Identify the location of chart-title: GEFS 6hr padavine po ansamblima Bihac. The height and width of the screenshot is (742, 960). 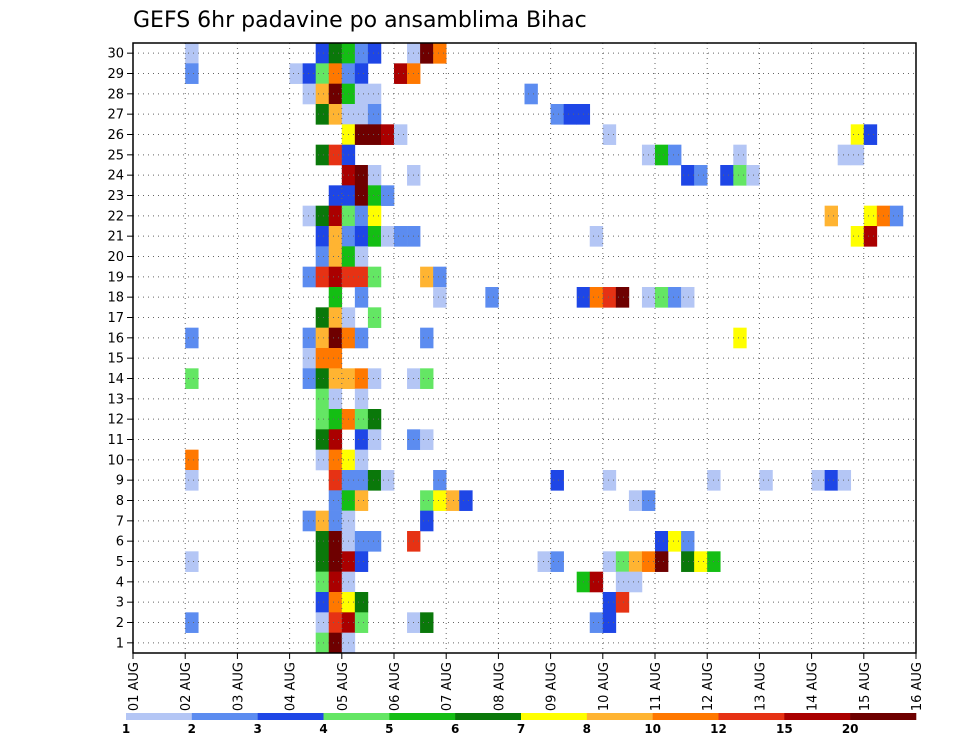
(360, 20).